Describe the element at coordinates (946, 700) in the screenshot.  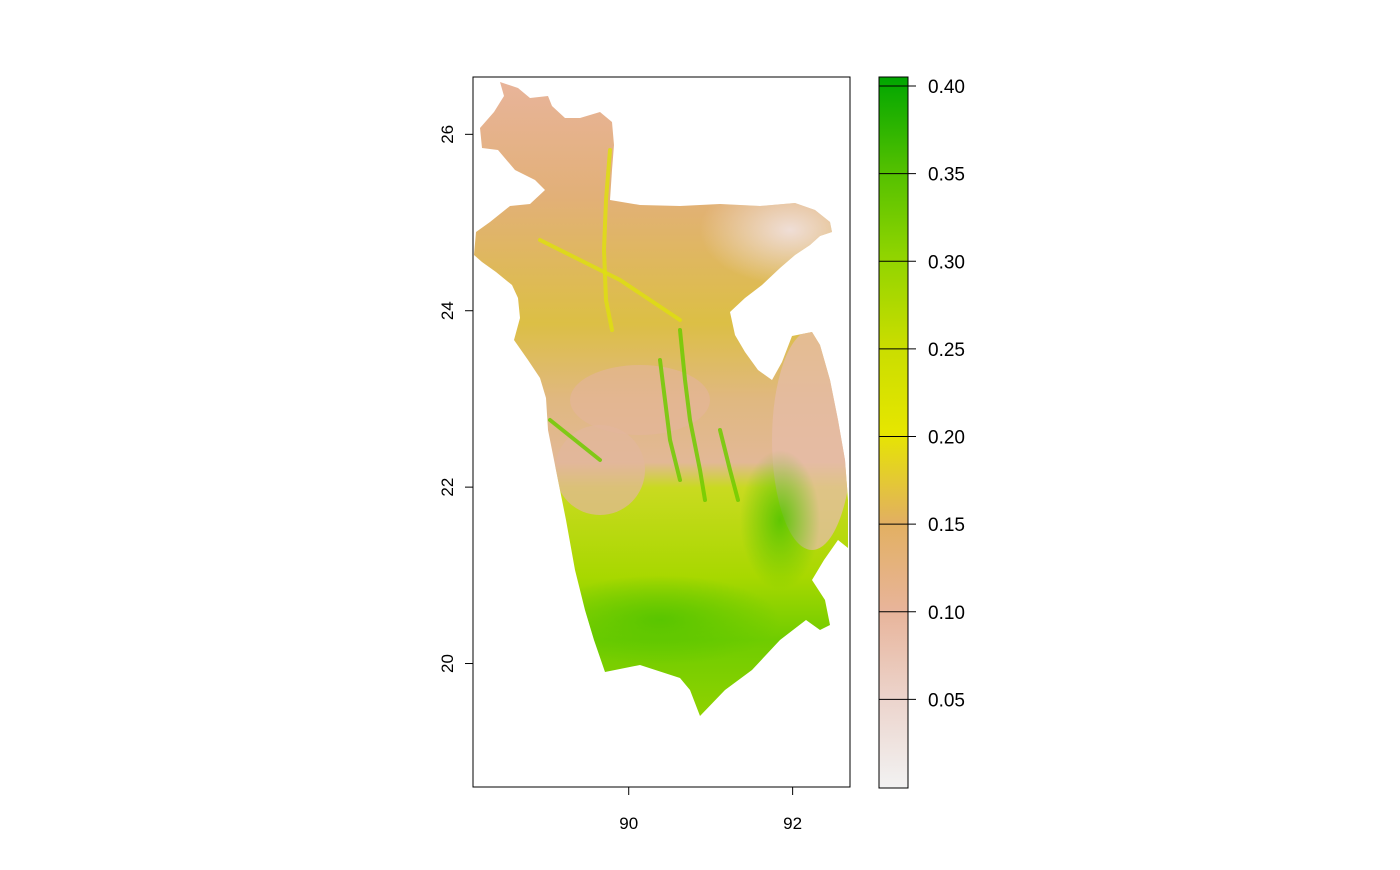
I see `legend-tick-label: 0.05` at that location.